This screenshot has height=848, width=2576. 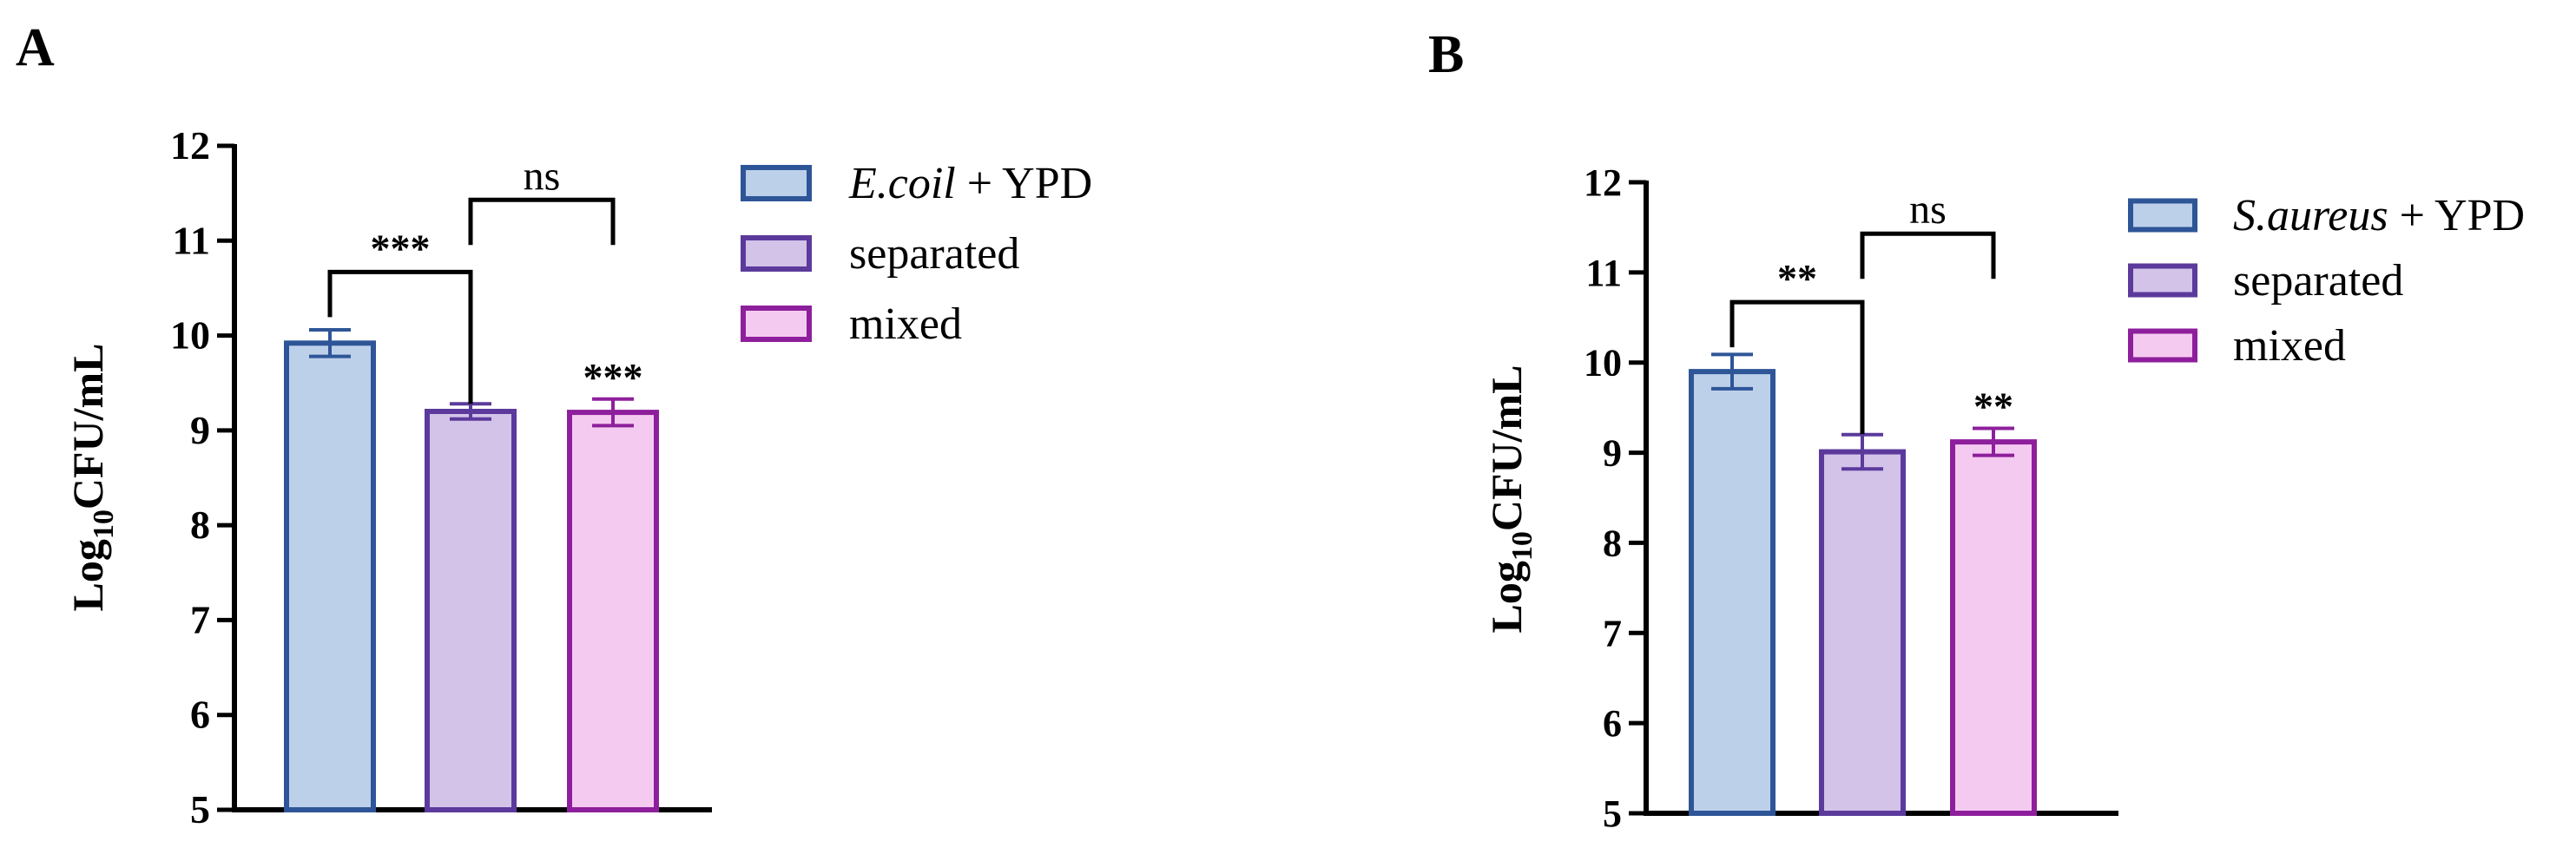 What do you see at coordinates (35, 47) in the screenshot?
I see `panel-label: A` at bounding box center [35, 47].